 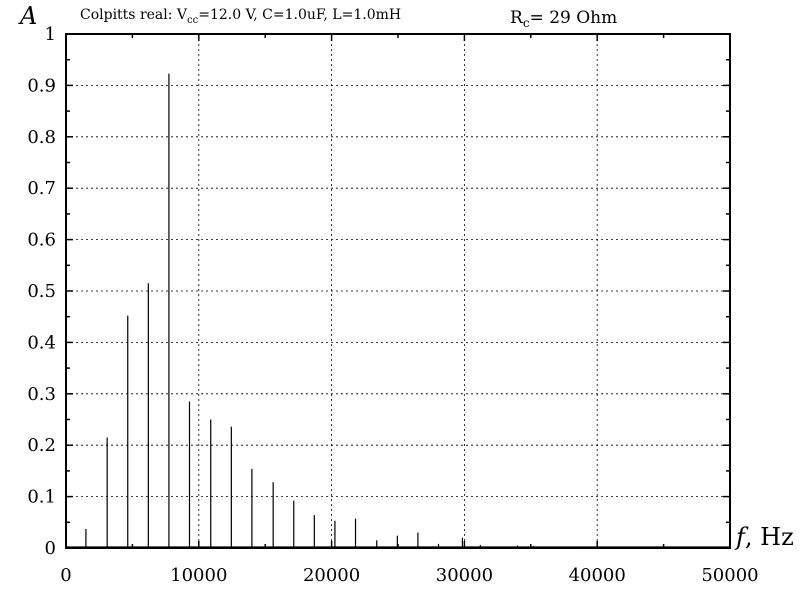 What do you see at coordinates (331, 575) in the screenshot?
I see `x-tick-label: 20000` at bounding box center [331, 575].